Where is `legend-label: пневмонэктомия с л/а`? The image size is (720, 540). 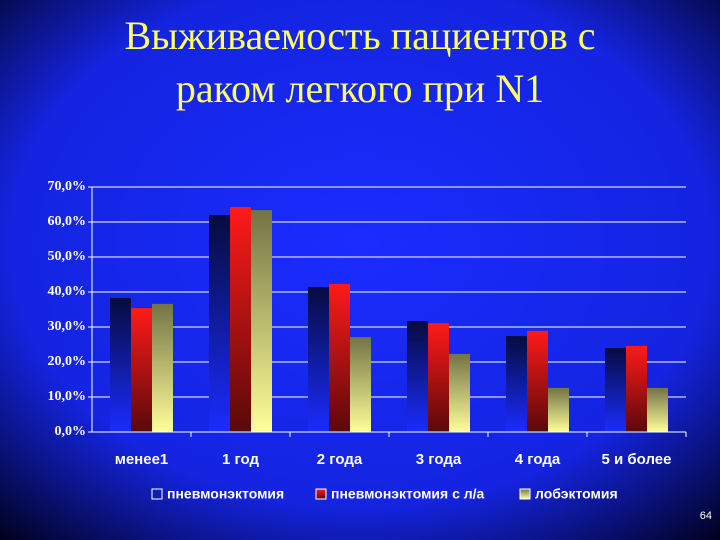
legend-label: пневмонэктомия с л/а is located at coordinates (408, 494).